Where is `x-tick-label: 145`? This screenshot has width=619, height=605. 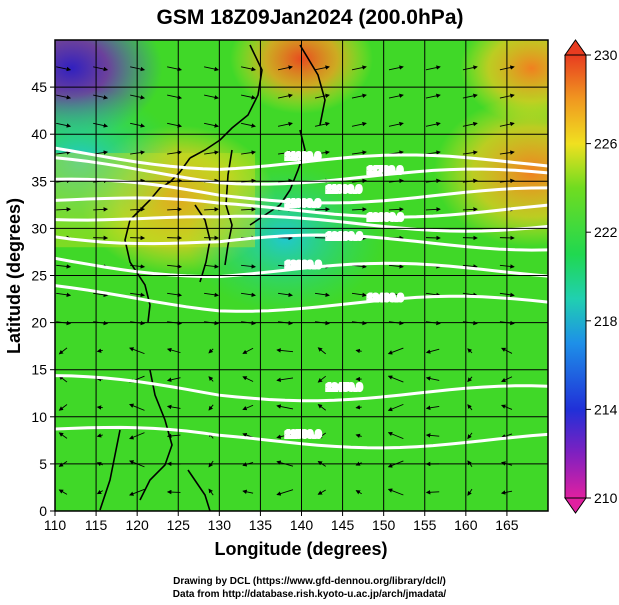 x-tick-label: 145 is located at coordinates (343, 525).